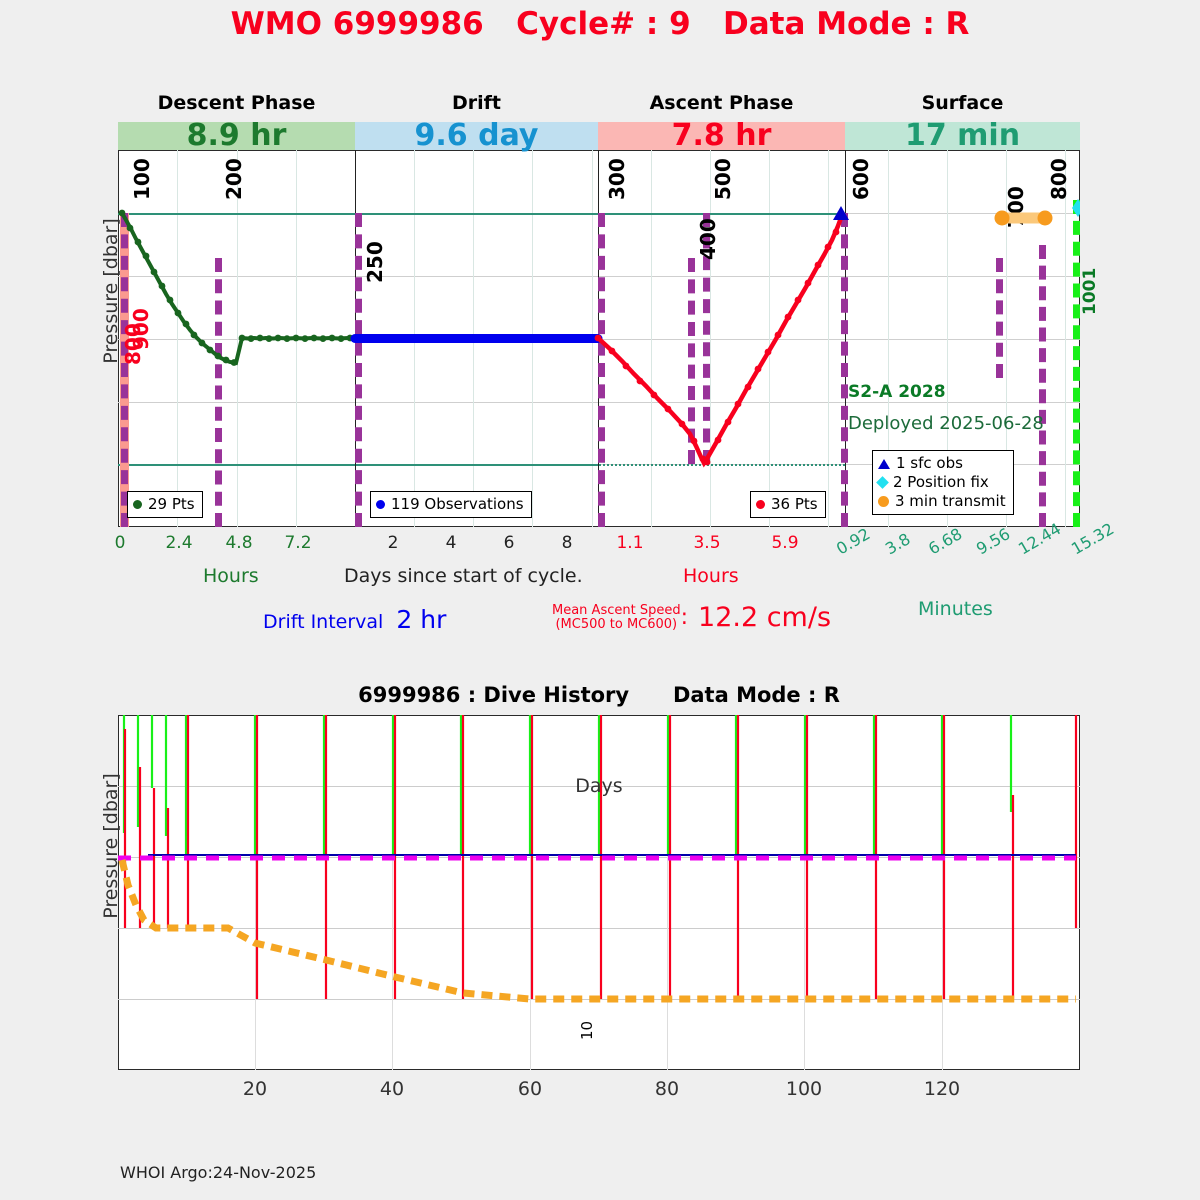 The width and height of the screenshot is (1200, 1200). Describe the element at coordinates (804, 1089) in the screenshot. I see `bottom-xtick-4: 100` at that location.